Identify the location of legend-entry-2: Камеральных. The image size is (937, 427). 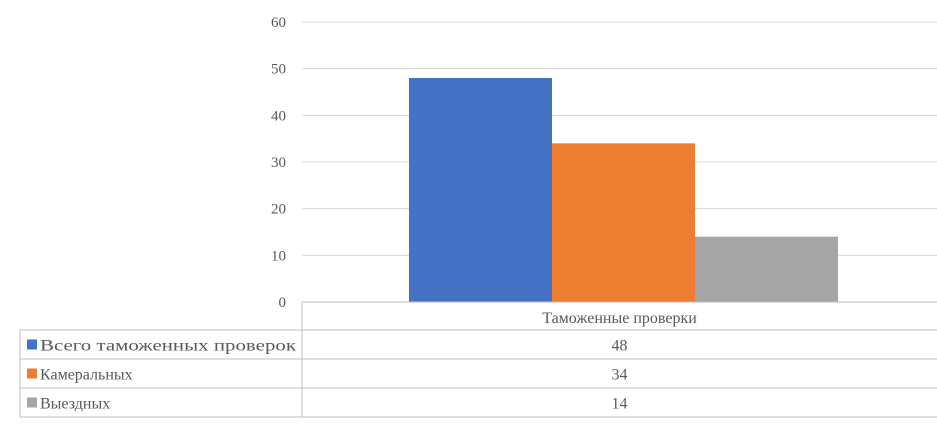
(86, 375).